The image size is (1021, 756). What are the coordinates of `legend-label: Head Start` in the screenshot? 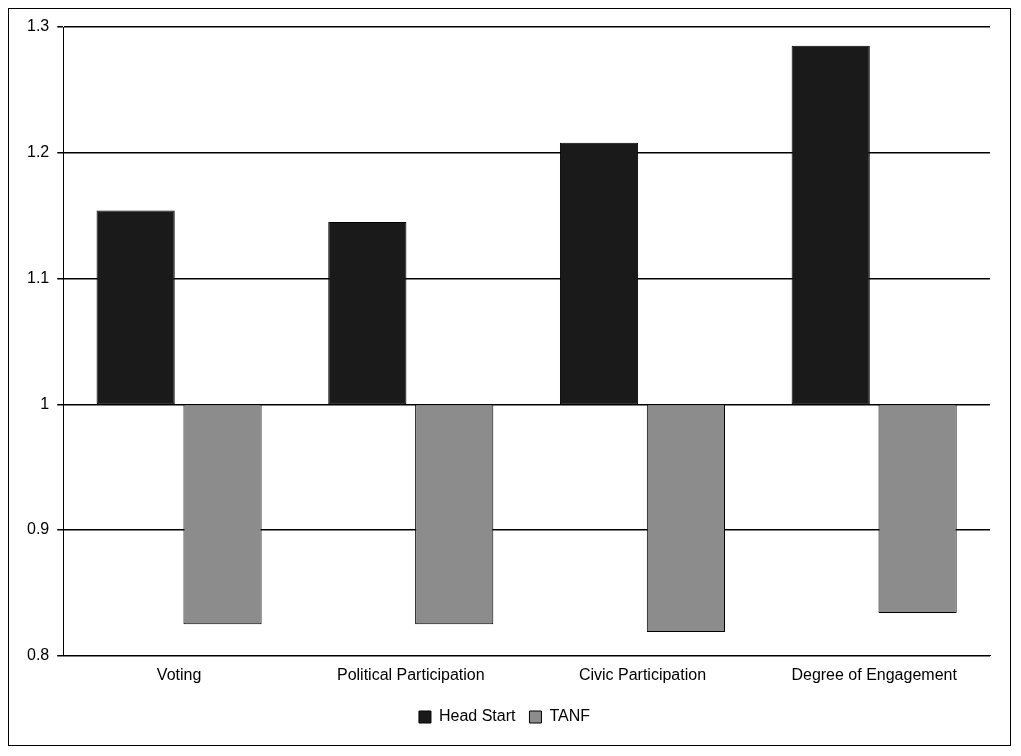 It's located at (477, 716).